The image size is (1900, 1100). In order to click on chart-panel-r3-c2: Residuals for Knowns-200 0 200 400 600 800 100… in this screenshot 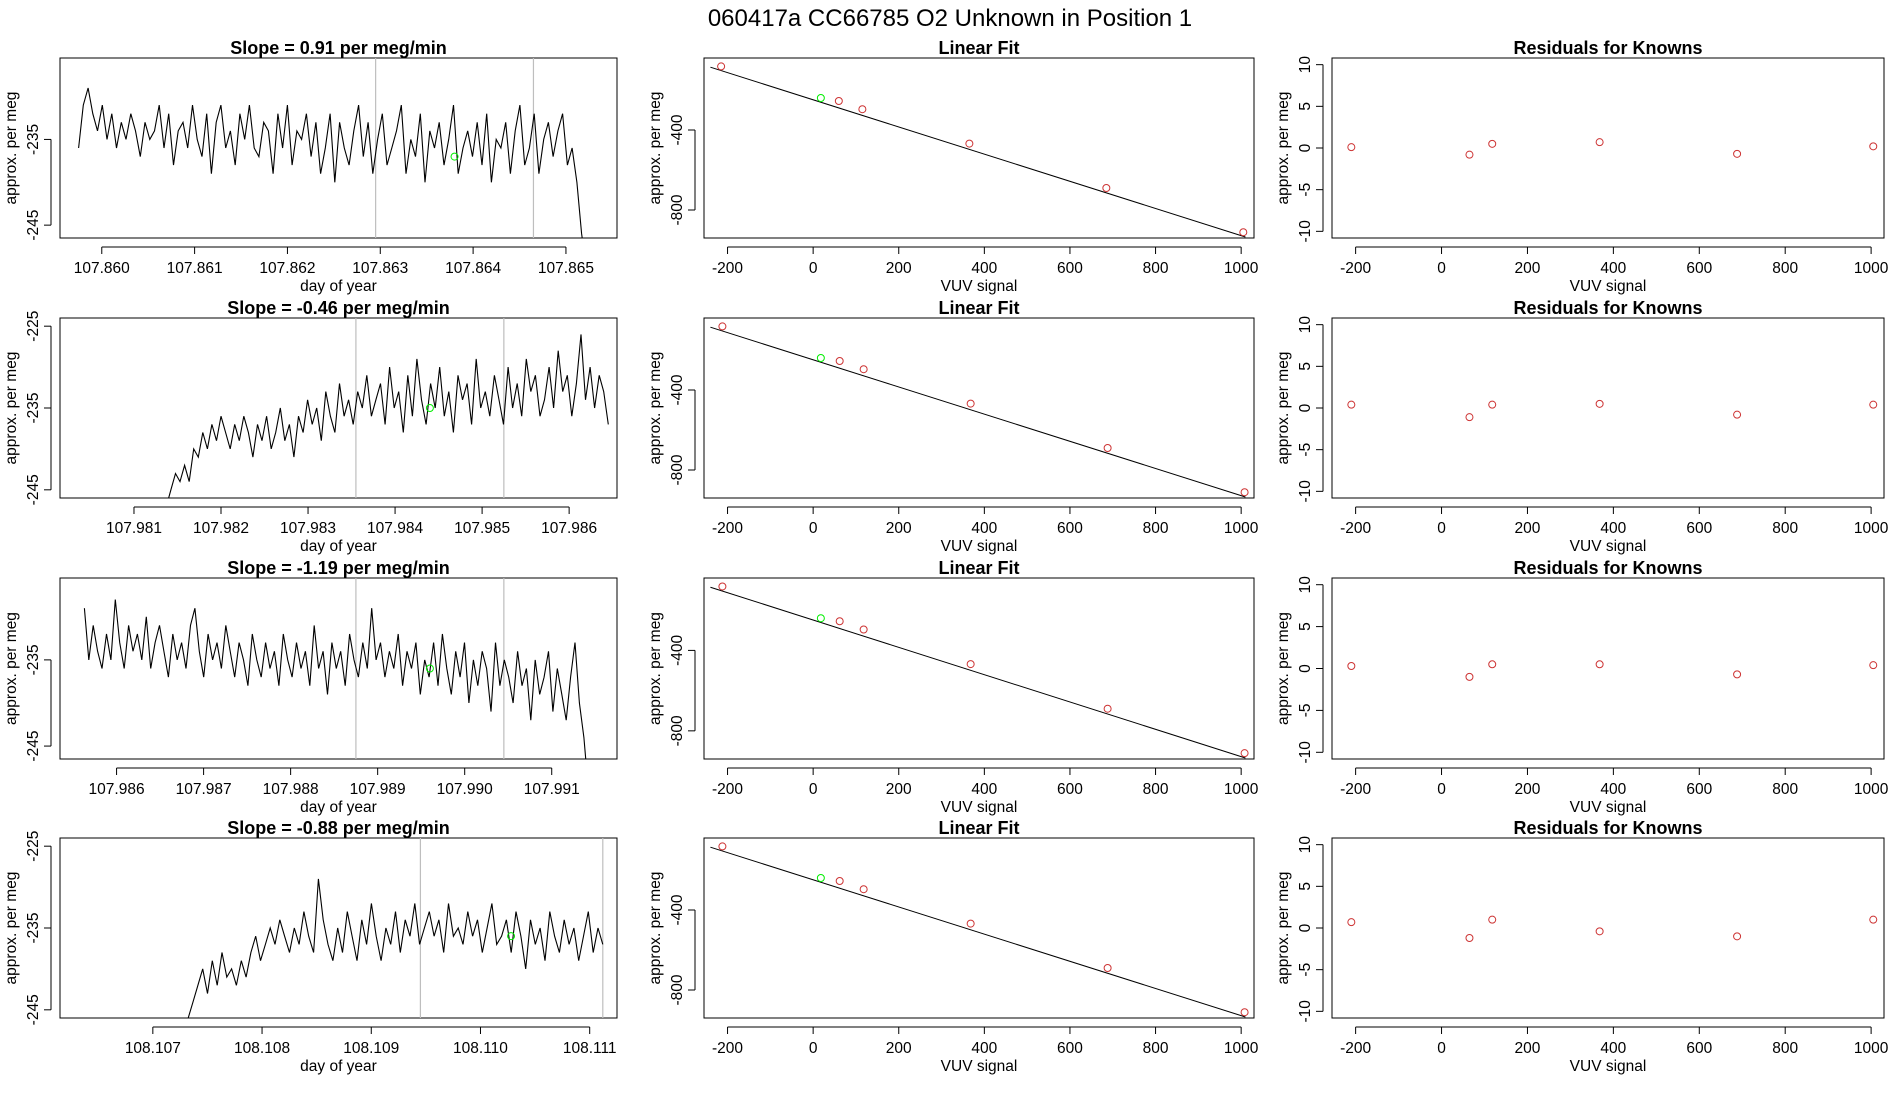, I will do `click(1582, 946)`.